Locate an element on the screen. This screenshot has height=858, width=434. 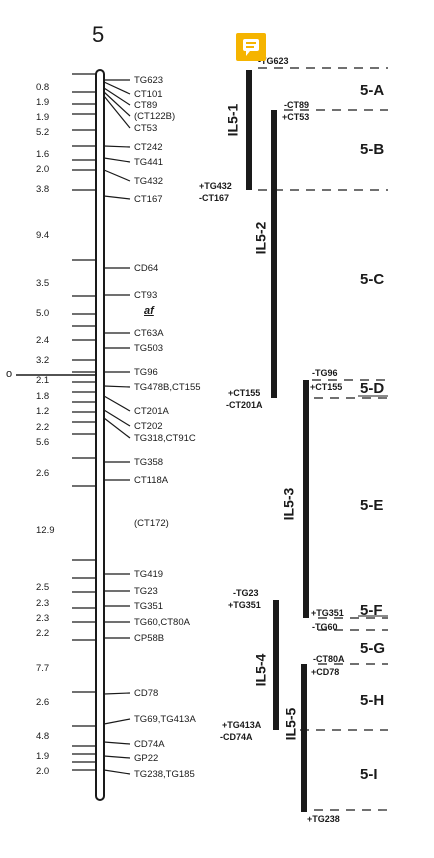
segment-label: 5-A is located at coordinates (372, 90).